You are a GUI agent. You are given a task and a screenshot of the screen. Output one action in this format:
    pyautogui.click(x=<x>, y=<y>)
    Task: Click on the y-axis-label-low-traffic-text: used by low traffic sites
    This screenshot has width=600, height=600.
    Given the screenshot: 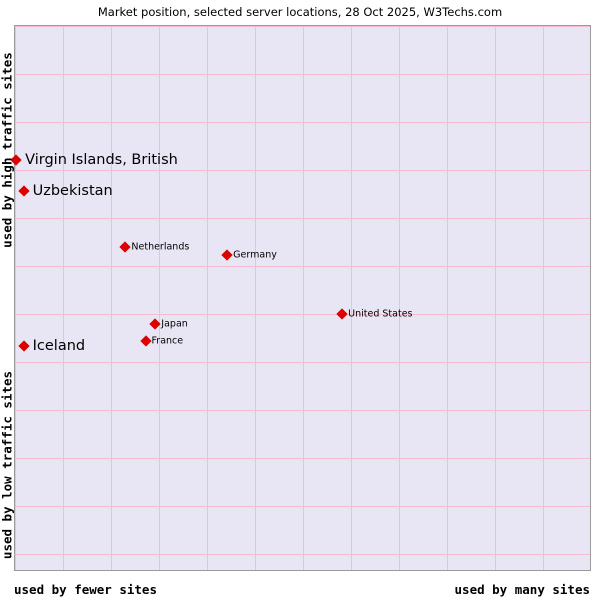 What is the action you would take?
    pyautogui.click(x=7, y=465)
    